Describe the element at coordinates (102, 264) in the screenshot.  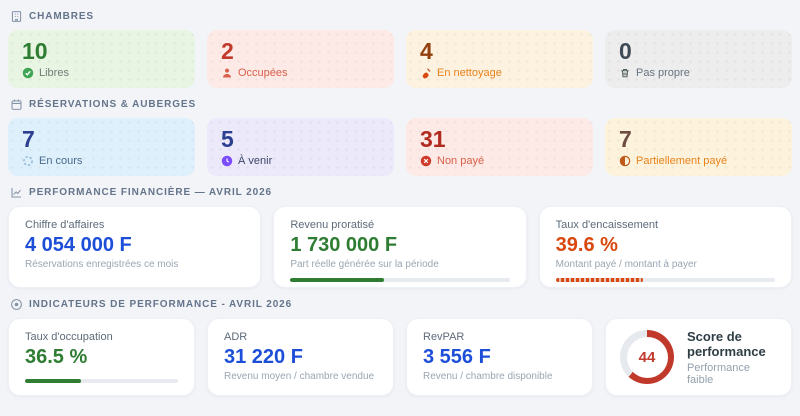
I see `metric-caption: Réservations enregistrées ce mois` at that location.